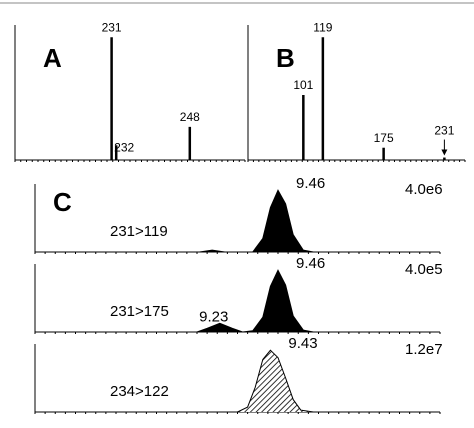  Describe the element at coordinates (139, 311) in the screenshot. I see `transition-label: 231>175` at that location.